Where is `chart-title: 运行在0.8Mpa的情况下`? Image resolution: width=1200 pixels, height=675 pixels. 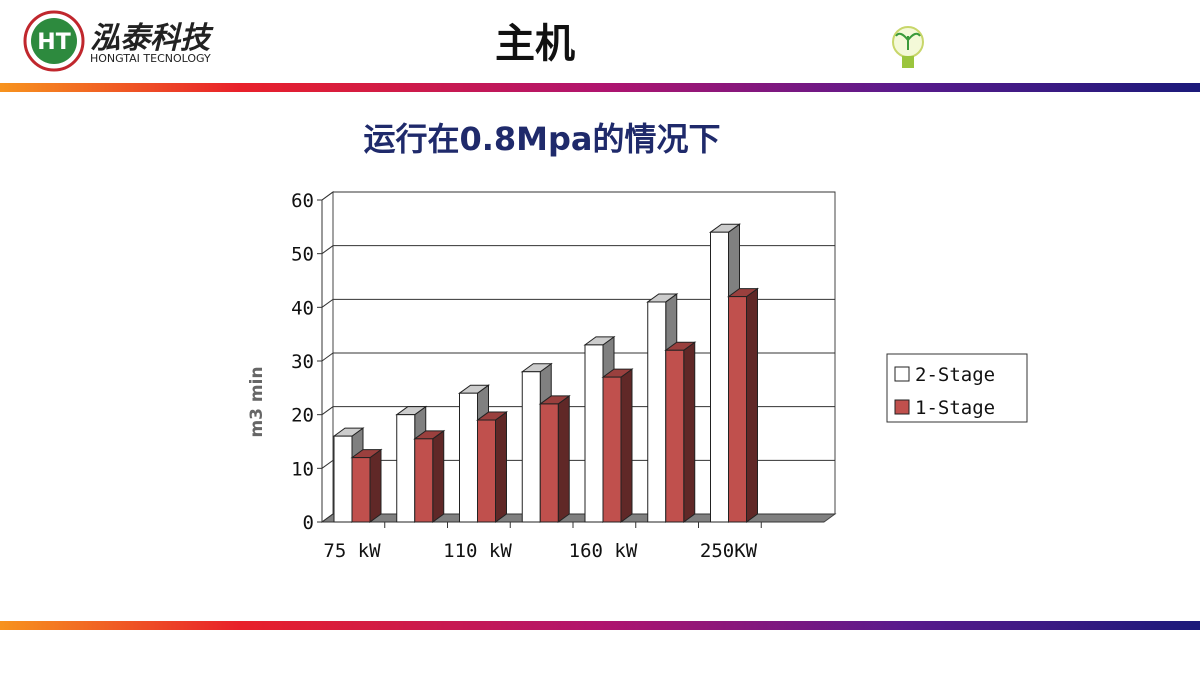
chart-title: 运行在0.8Mpa的情况下 is located at coordinates (541, 139).